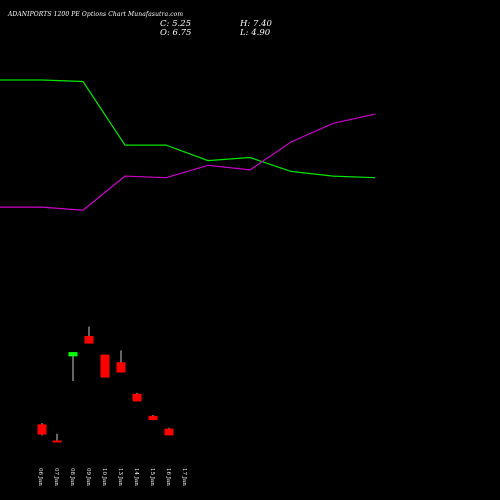  Describe the element at coordinates (88, 477) in the screenshot. I see `x-tick-label: 09 Jan` at that location.